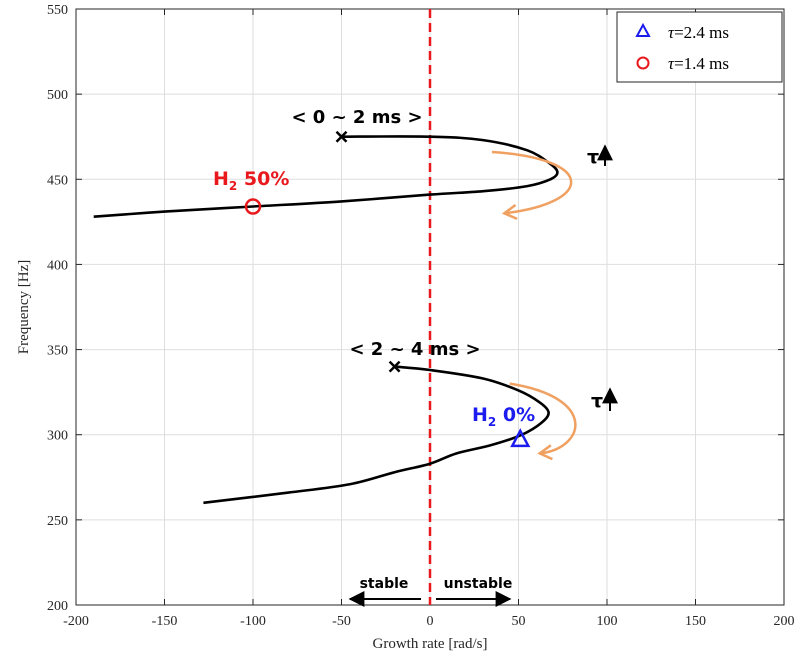  What do you see at coordinates (643, 63) in the screenshot?
I see `legend-circle-marker` at bounding box center [643, 63].